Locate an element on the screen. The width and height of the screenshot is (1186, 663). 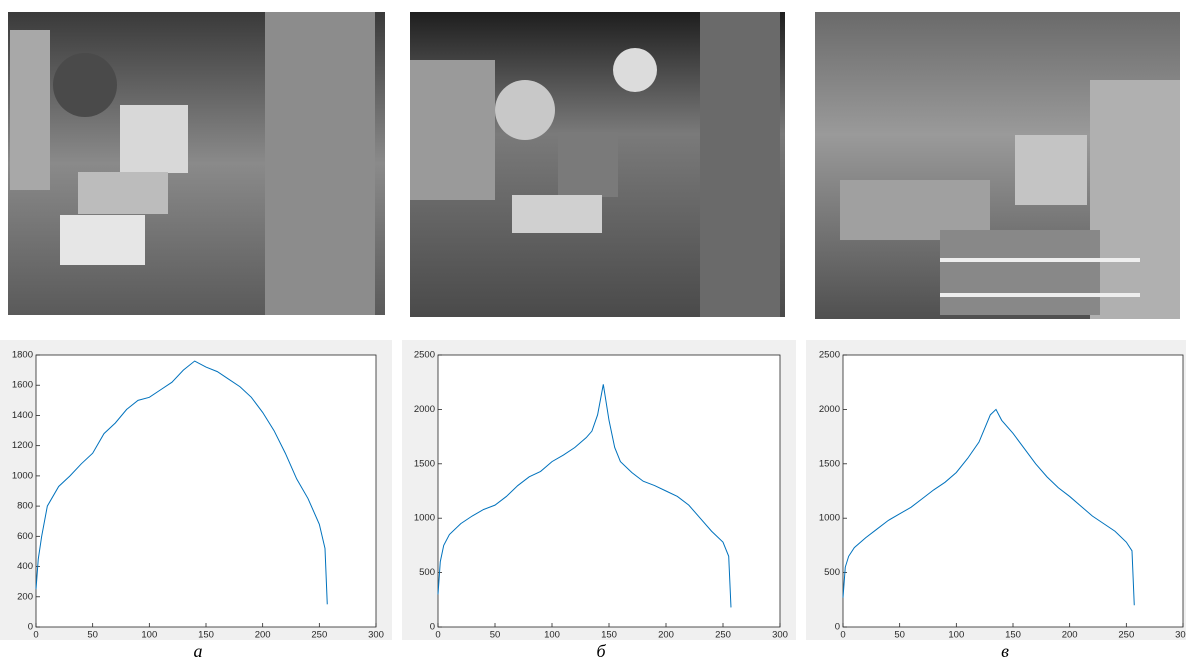
caption: а is located at coordinates (198, 651).